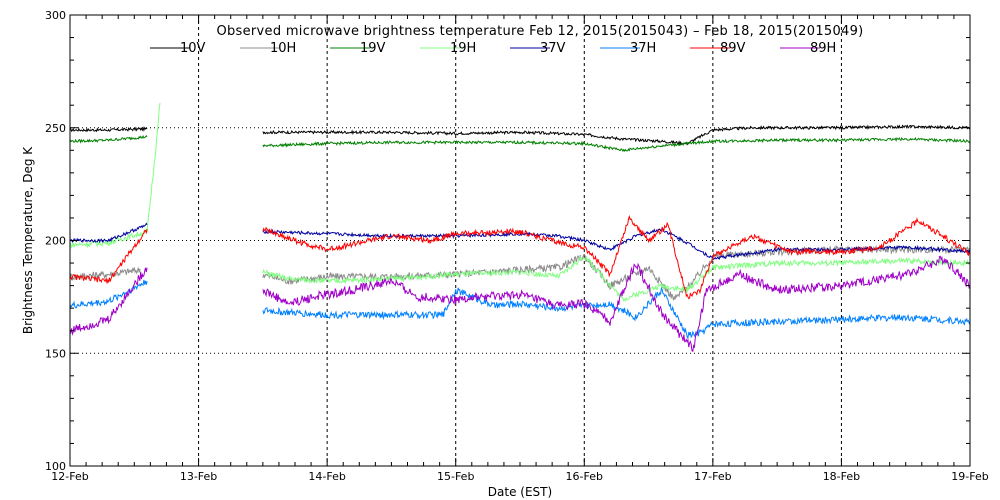 The width and height of the screenshot is (1000, 500). Describe the element at coordinates (28, 240) in the screenshot. I see `y-axis-label: Brightness Temperature, Deg K` at that location.